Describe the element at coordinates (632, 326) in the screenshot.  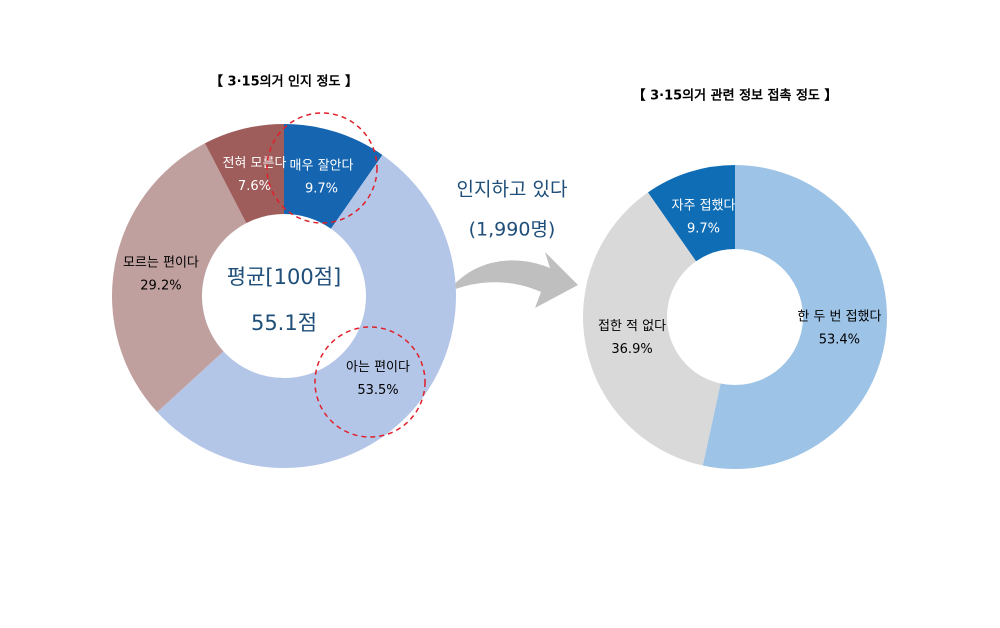
I see `slice-label: 접한 적 없다` at that location.